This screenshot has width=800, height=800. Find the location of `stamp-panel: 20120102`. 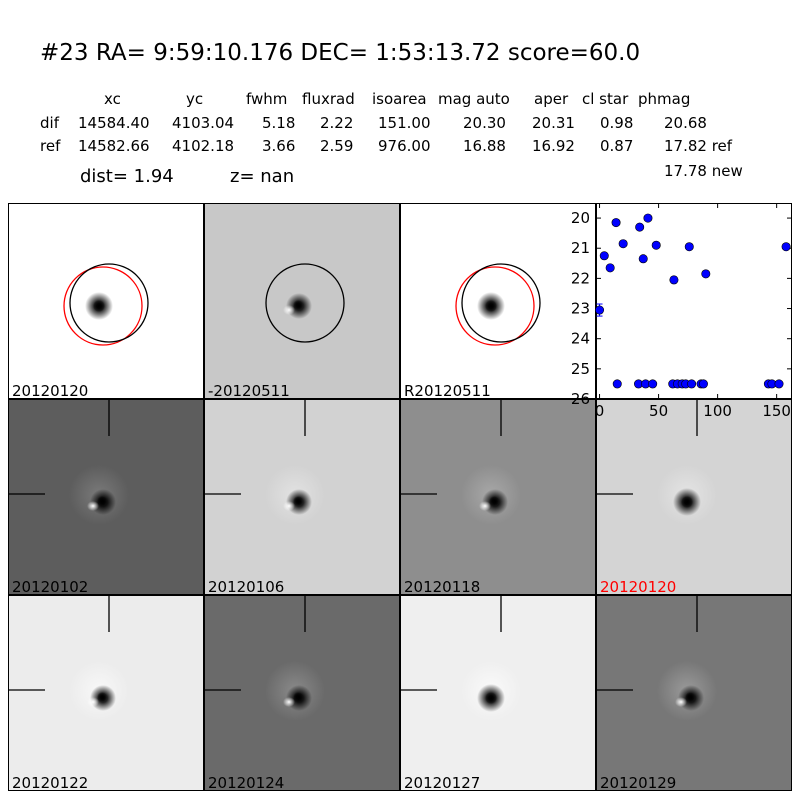

stamp-panel: 20120102 is located at coordinates (106, 497).